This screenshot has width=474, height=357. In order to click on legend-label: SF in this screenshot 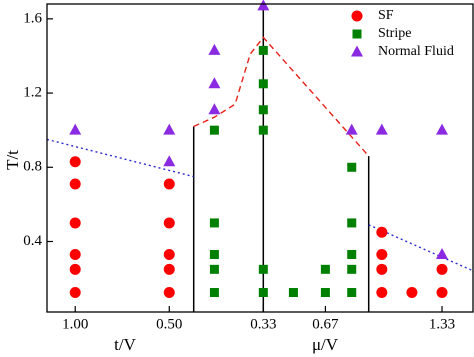, I will do `click(386, 15)`.